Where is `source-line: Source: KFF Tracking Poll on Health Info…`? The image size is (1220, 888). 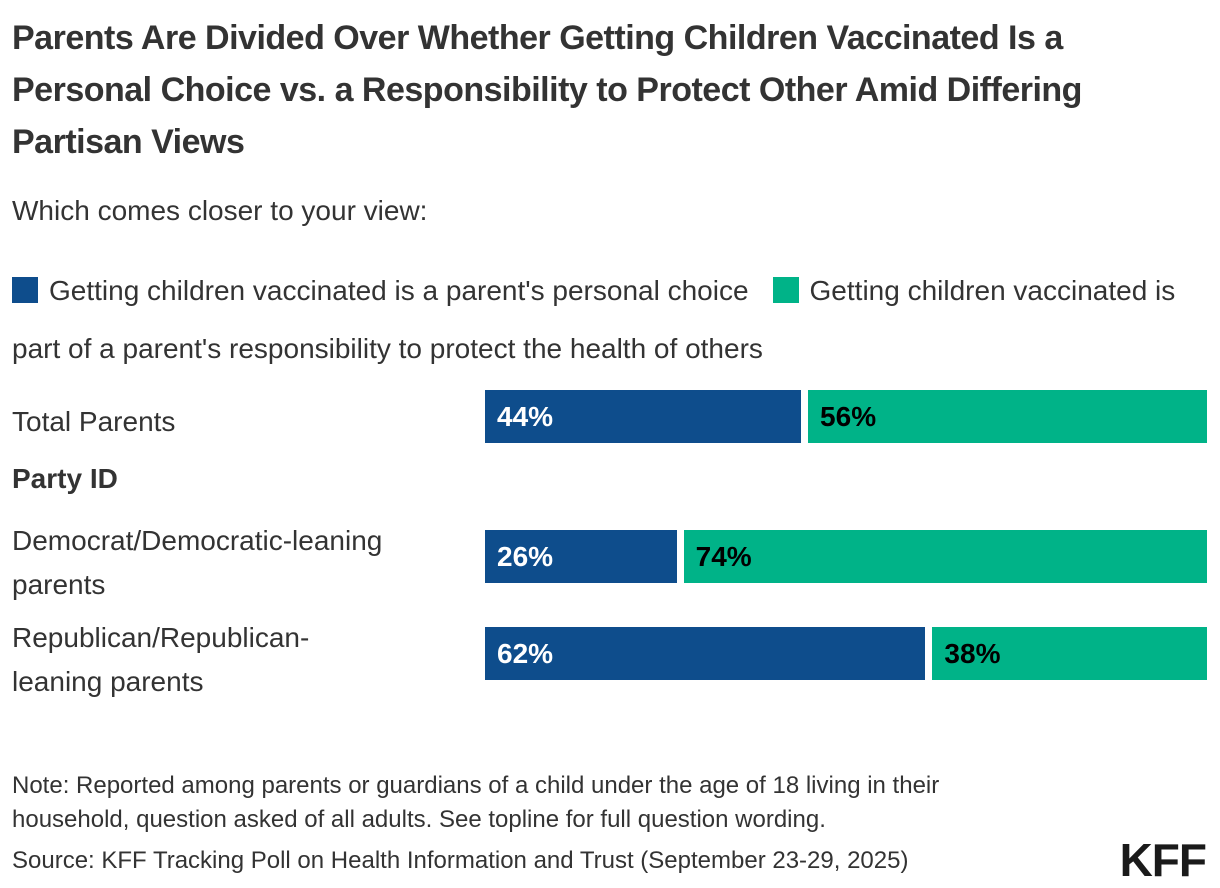
source-line: Source: KFF Tracking Poll on Health Info… is located at coordinates (460, 860).